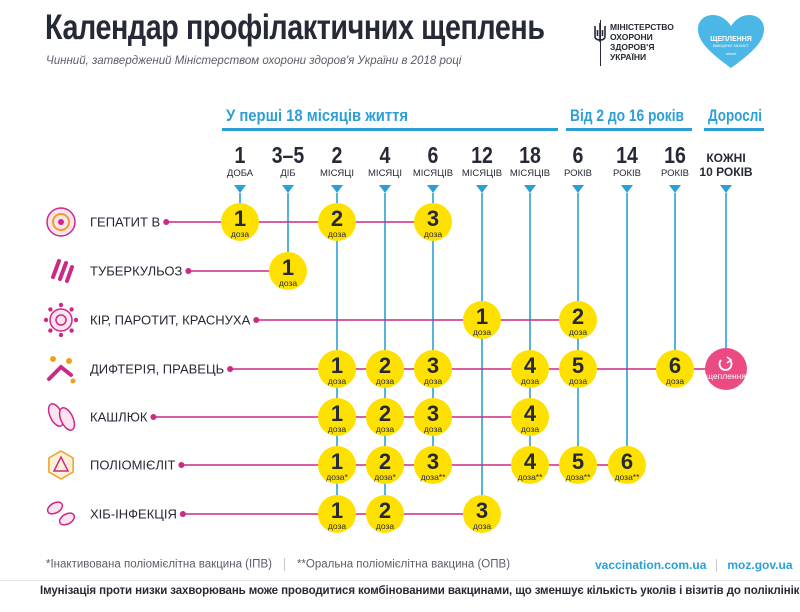  Describe the element at coordinates (61, 417) in the screenshot. I see `pertussis-icon` at that location.